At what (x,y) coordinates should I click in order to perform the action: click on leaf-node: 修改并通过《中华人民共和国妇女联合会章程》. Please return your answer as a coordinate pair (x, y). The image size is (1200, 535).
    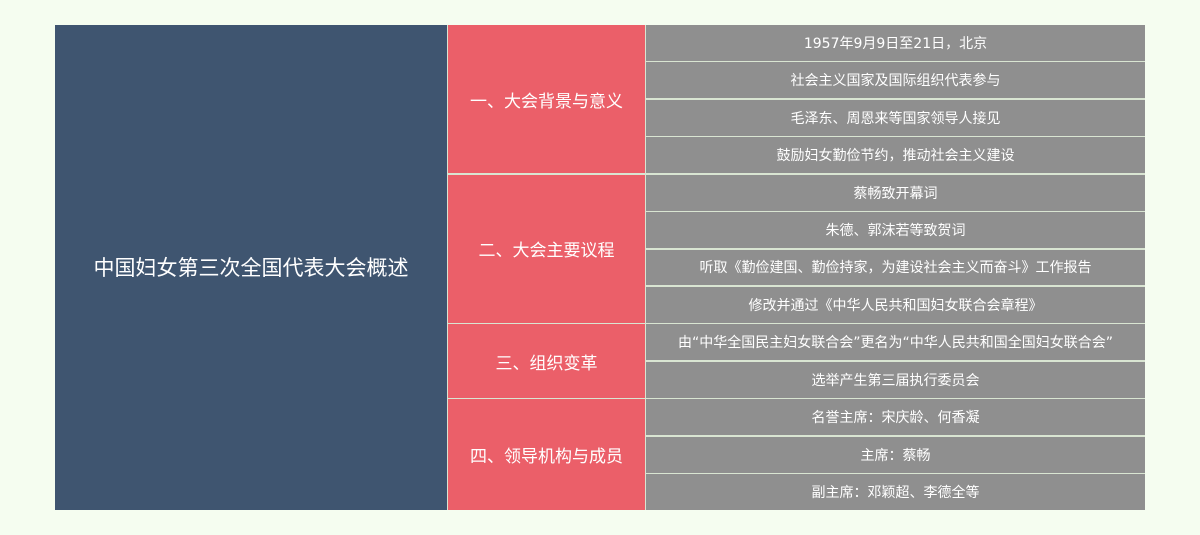
    Looking at the image, I should click on (895, 304).